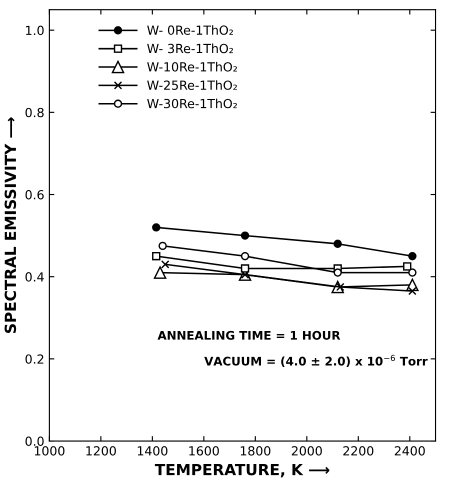 The height and width of the screenshot is (482, 449). I want to click on y-tick-label: 0.0, so click(34, 441).